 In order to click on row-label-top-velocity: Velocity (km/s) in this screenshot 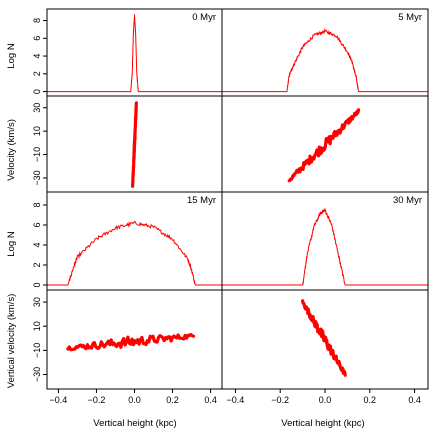, I will do `click(11, 150)`.